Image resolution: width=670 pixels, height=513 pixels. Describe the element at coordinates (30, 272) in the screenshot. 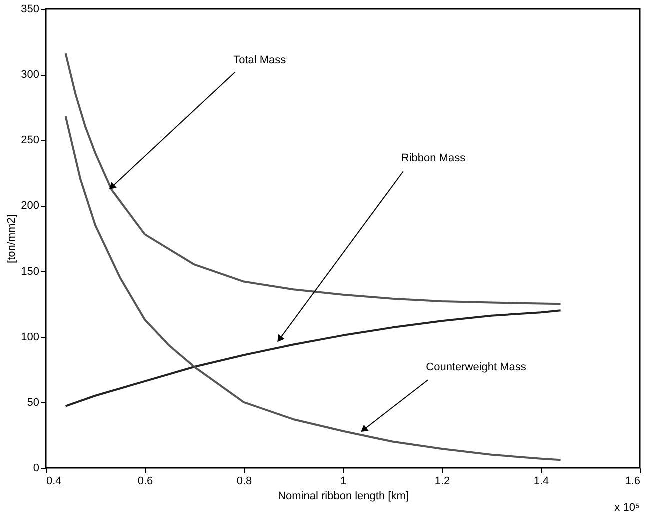

I see `y-tick-label: 150` at that location.